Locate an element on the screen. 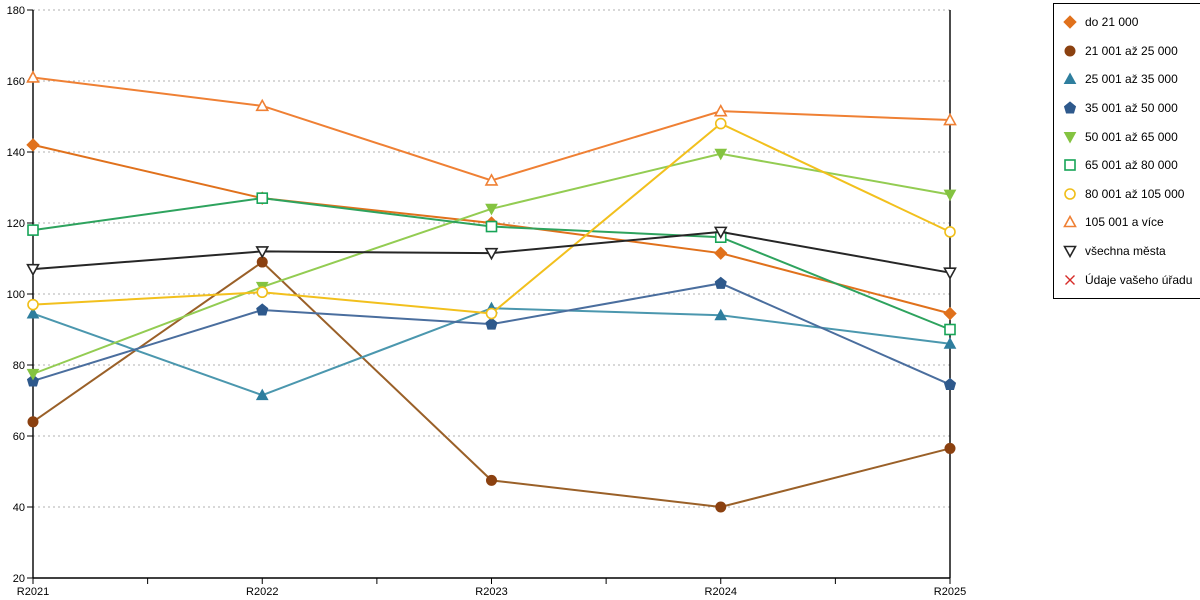 Image resolution: width=1200 pixels, height=600 pixels. y-axis-tick-label: 80 is located at coordinates (19, 366).